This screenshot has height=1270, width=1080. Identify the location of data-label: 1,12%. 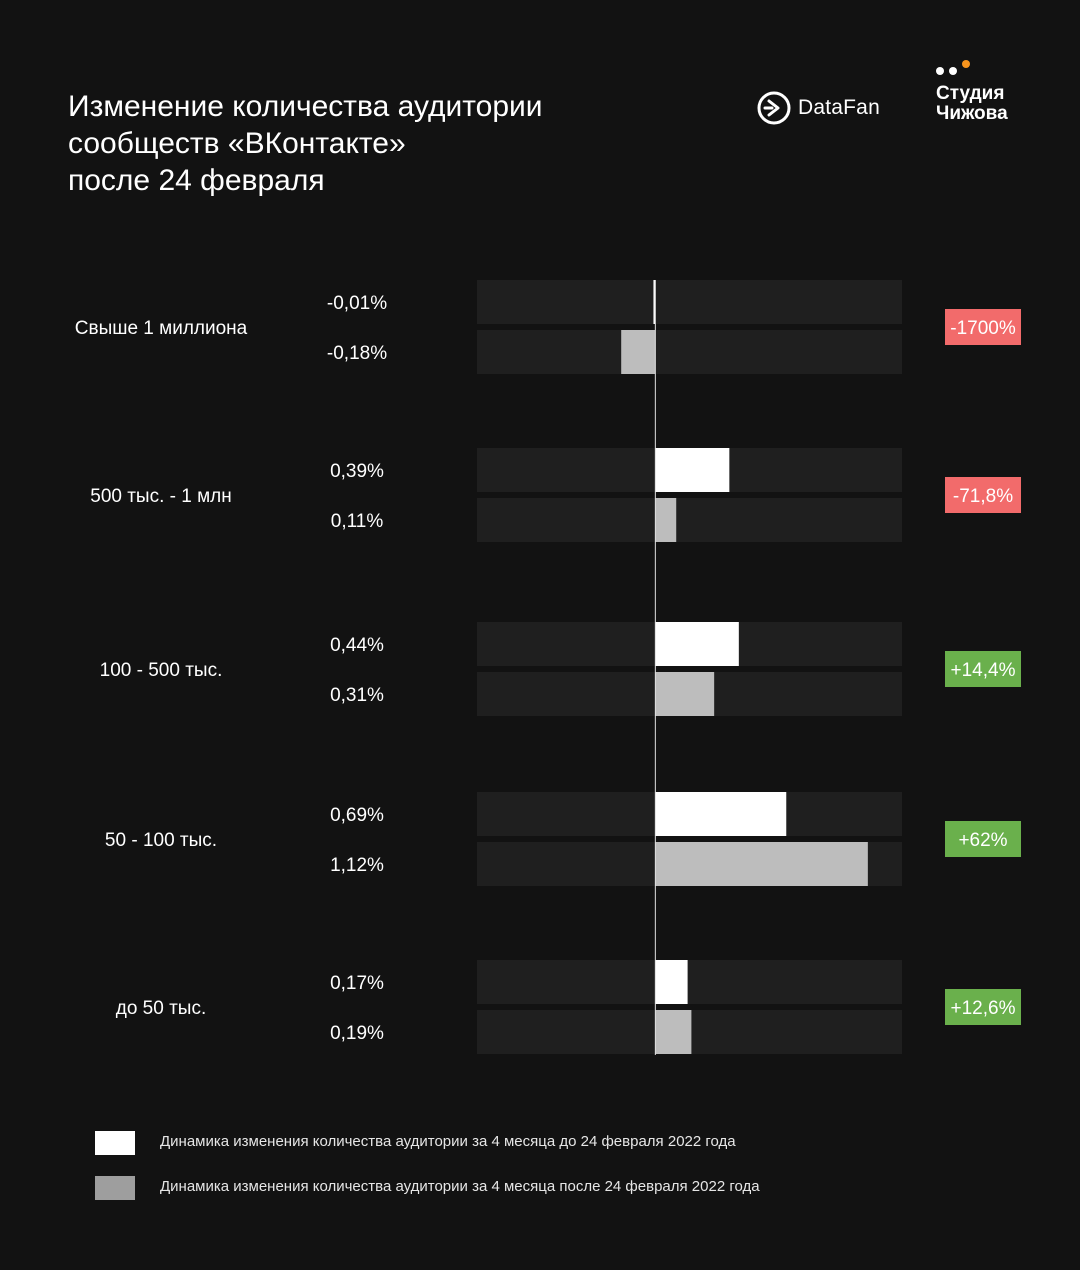
(357, 865).